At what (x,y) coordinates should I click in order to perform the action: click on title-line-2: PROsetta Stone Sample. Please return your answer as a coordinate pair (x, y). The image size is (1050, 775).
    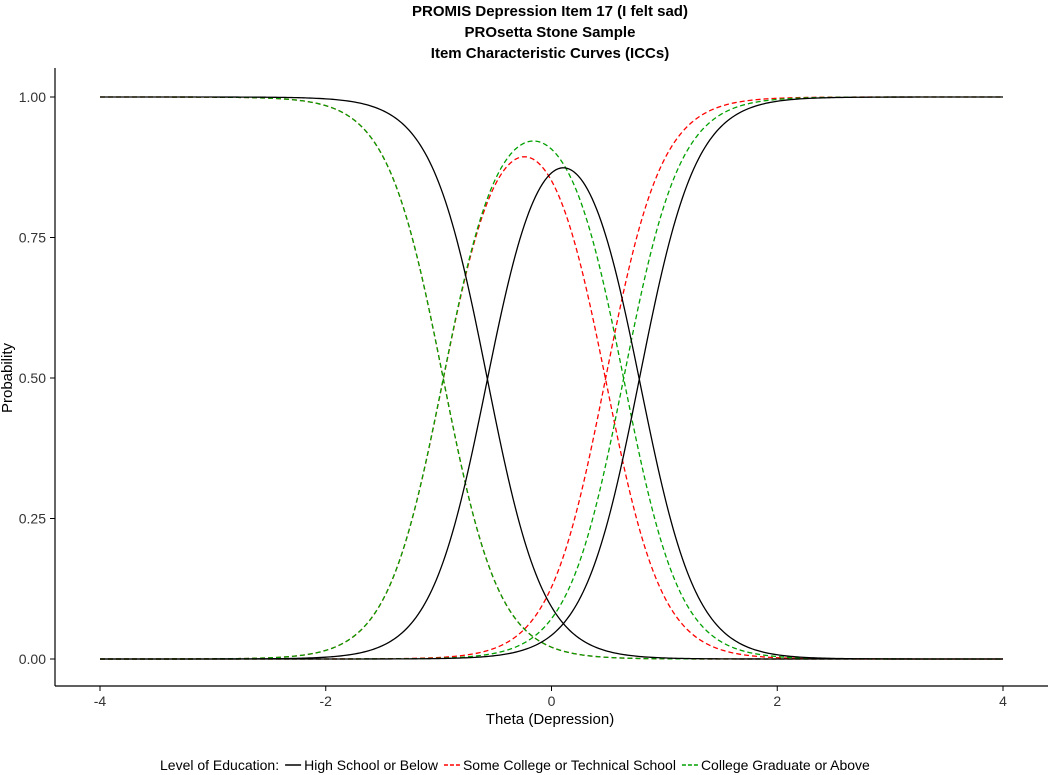
    Looking at the image, I should click on (550, 32).